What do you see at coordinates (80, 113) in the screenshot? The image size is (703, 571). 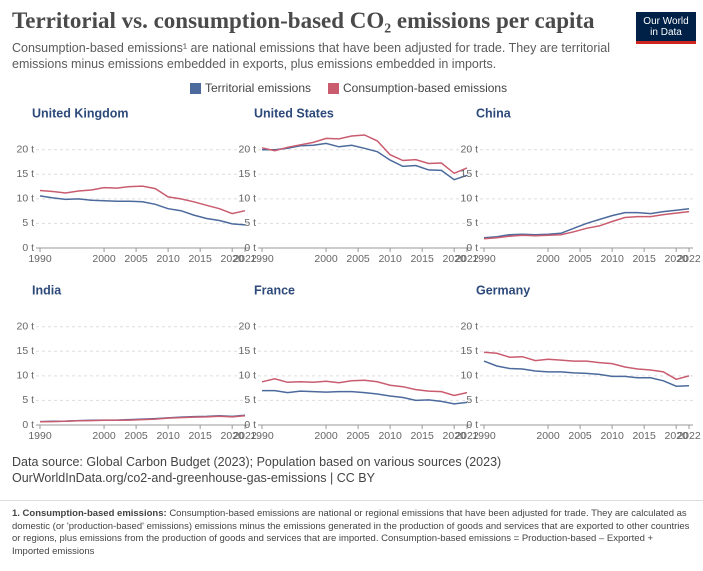 I see `panel-title: United Kingdom` at bounding box center [80, 113].